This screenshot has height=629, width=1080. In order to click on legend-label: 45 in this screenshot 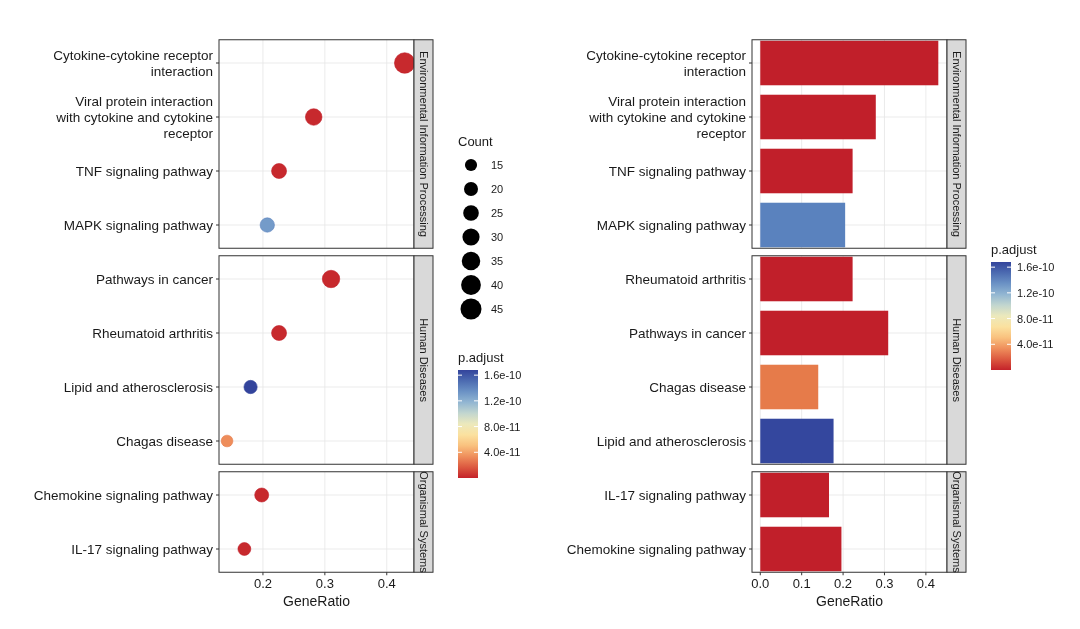, I will do `click(497, 309)`.